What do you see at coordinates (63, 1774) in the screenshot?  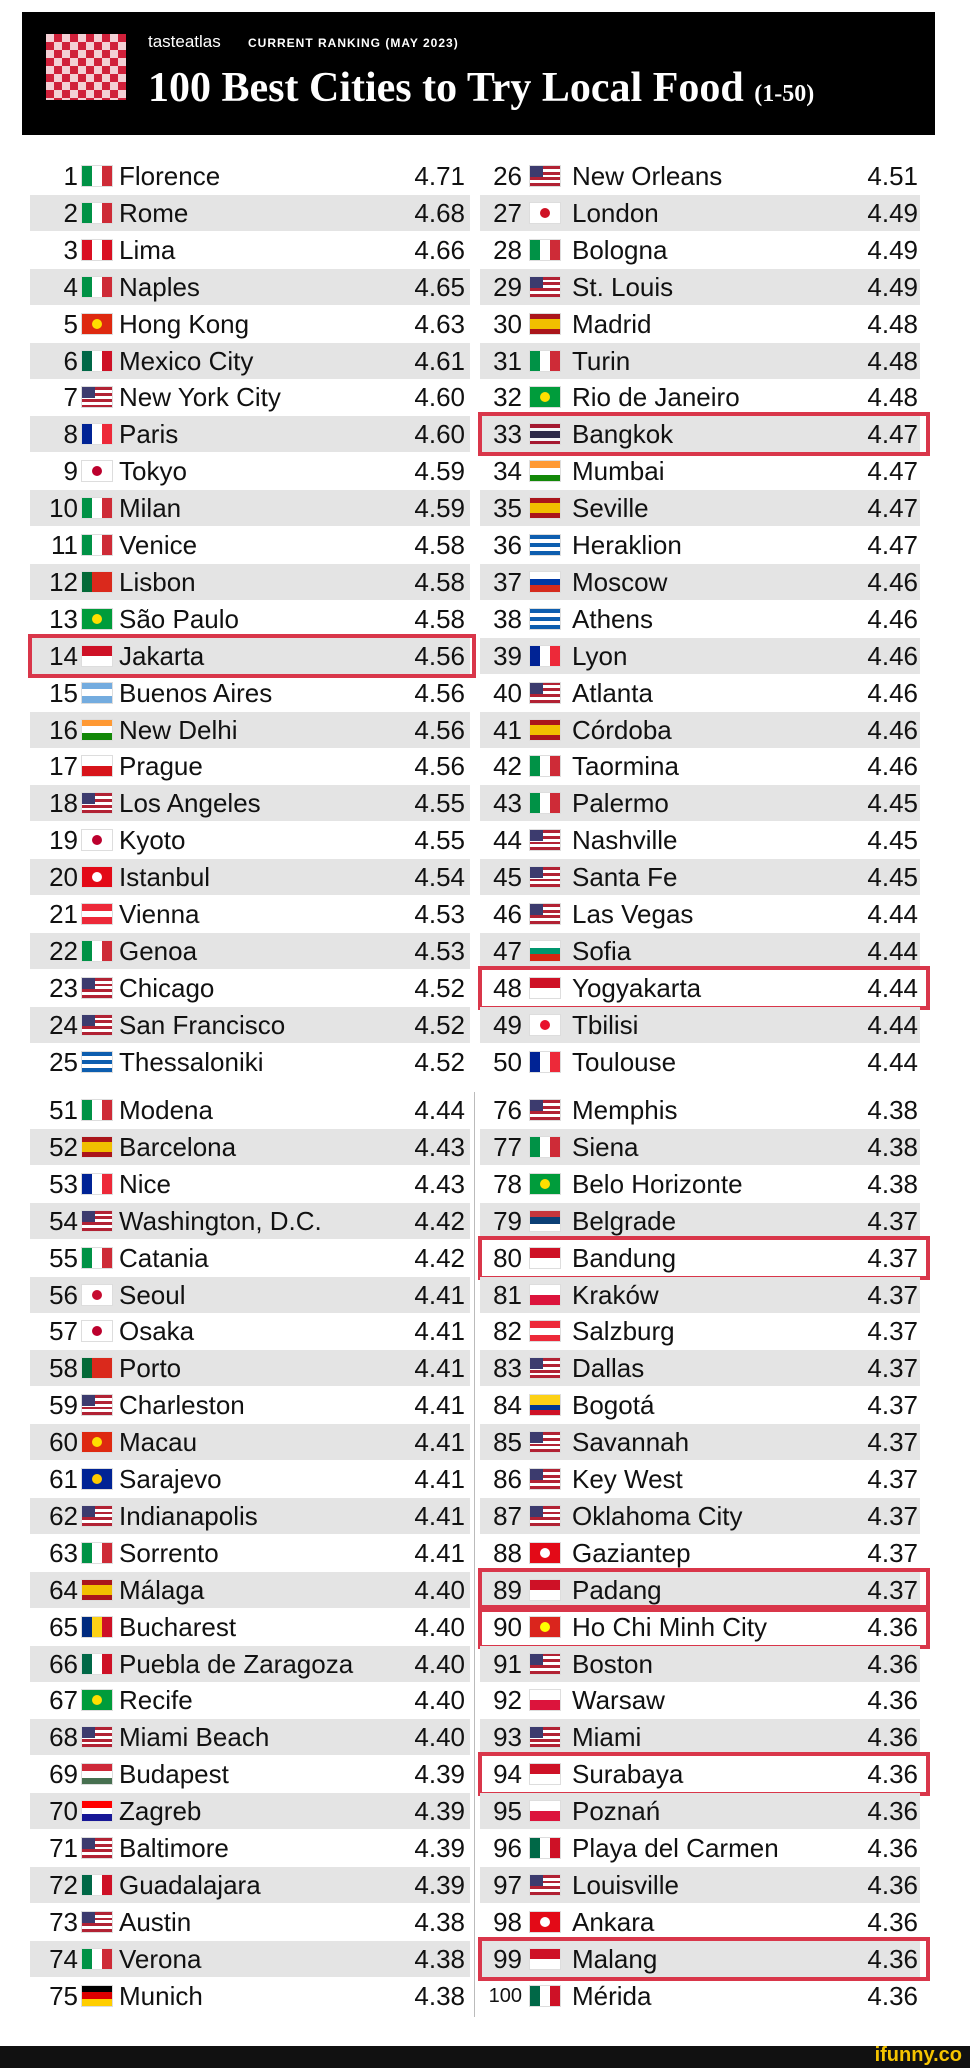 I see `rank: 69` at bounding box center [63, 1774].